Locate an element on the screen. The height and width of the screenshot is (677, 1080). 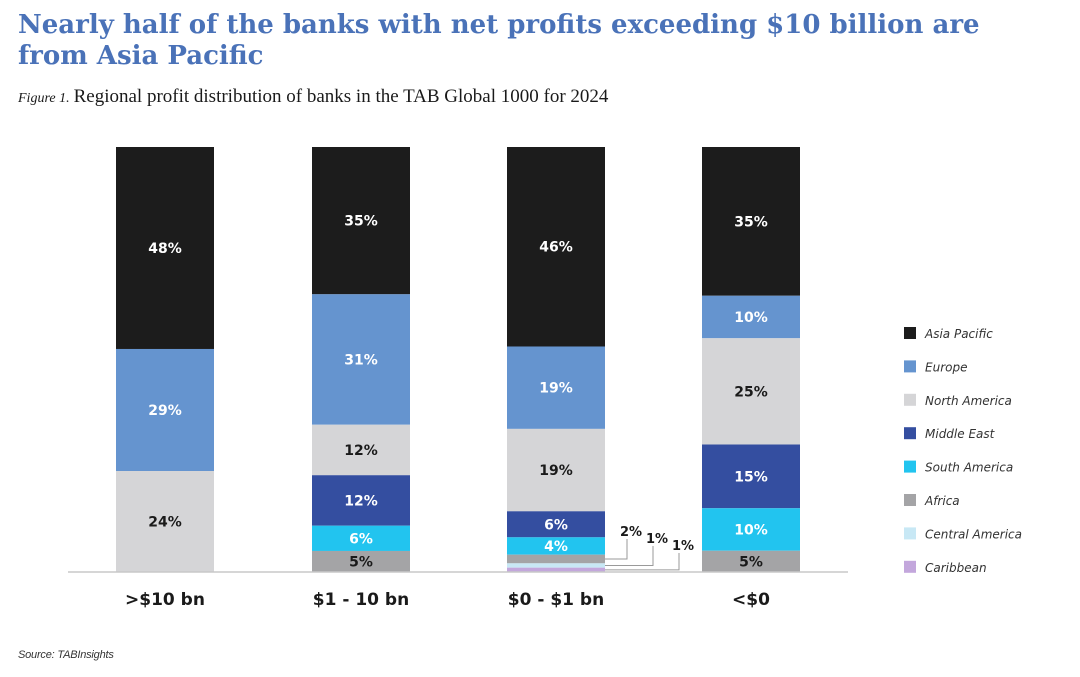
data-label-asia-pacific-4: 35% is located at coordinates (751, 222).